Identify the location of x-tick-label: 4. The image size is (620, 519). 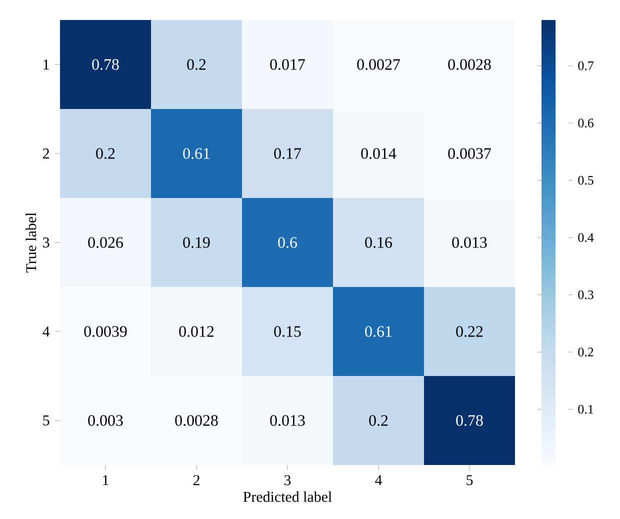
(378, 480).